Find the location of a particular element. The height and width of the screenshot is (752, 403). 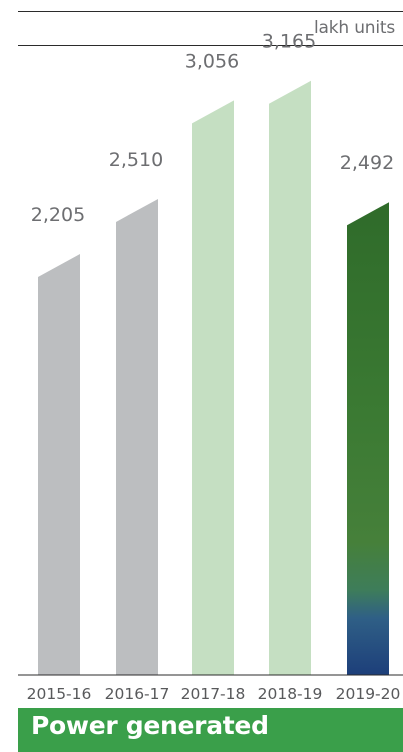

value-label-2017-18: 3,056 is located at coordinates (212, 61).